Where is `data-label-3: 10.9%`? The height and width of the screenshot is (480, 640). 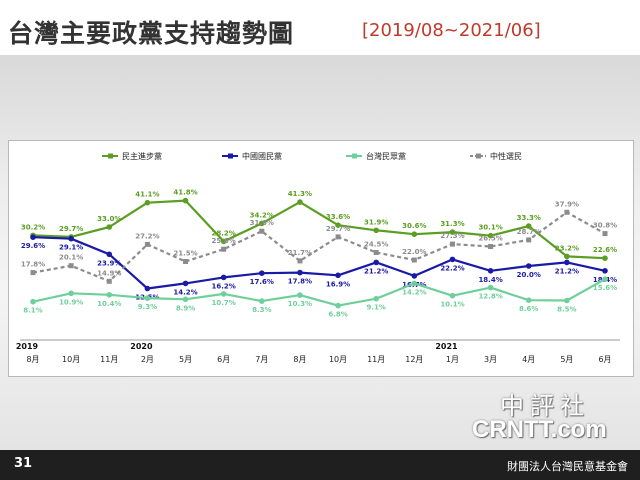
data-label-3: 10.9% is located at coordinates (71, 302).